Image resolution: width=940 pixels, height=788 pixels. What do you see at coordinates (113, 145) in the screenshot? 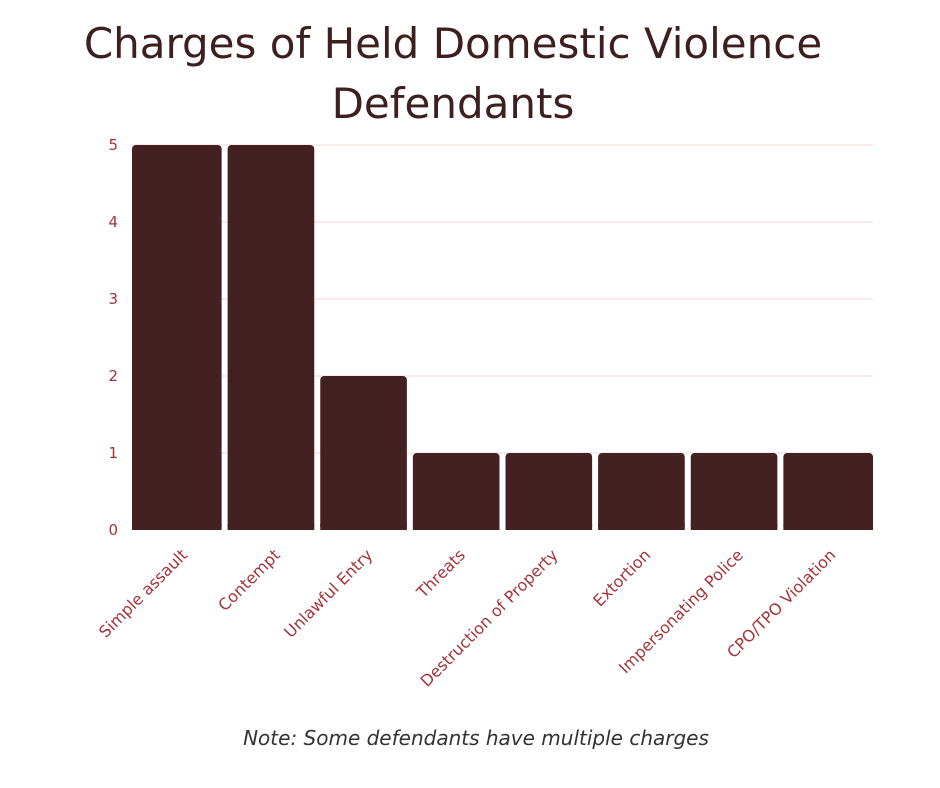
I see `y-tick-label: 5` at bounding box center [113, 145].